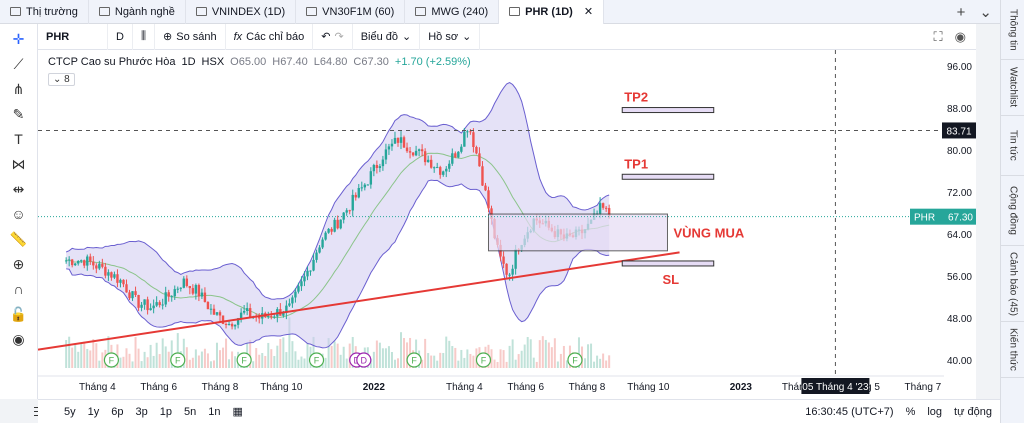 Image resolution: width=1024 pixels, height=423 pixels. What do you see at coordinates (421, 11) in the screenshot?
I see `tab-icon` at bounding box center [421, 11].